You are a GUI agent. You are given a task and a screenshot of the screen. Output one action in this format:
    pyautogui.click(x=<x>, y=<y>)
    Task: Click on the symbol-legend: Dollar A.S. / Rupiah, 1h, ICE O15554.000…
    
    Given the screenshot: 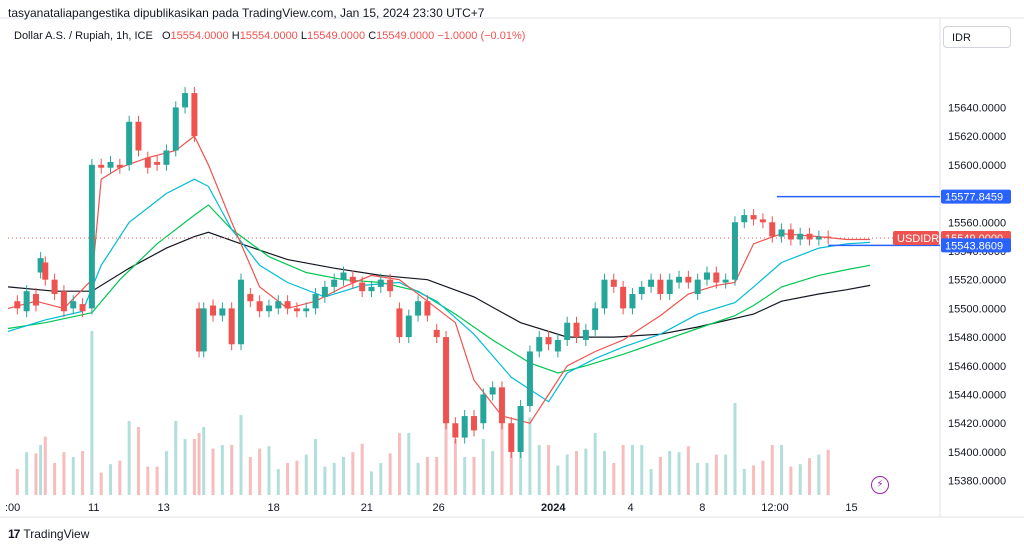 What is the action you would take?
    pyautogui.click(x=269, y=36)
    